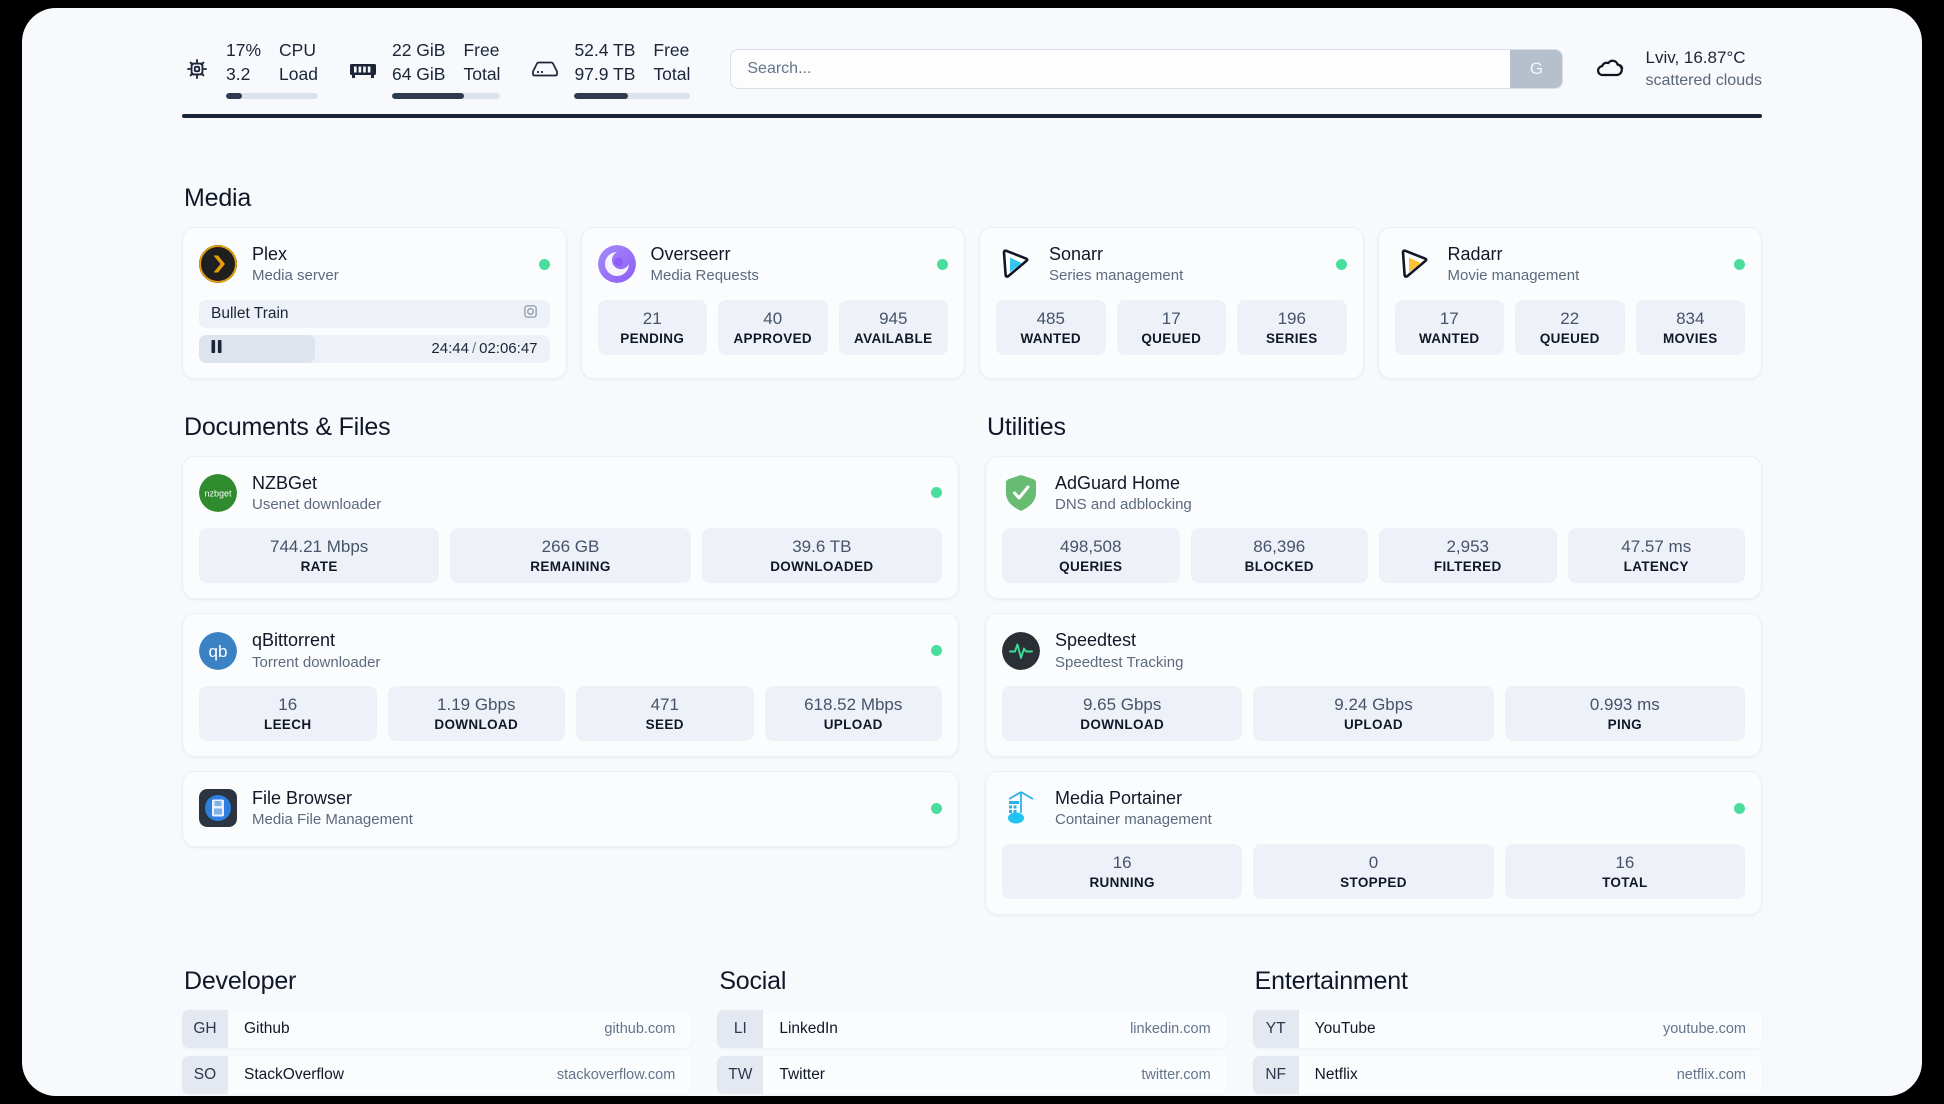  What do you see at coordinates (605, 73) in the screenshot?
I see `disk-sub: 97.9 TB` at bounding box center [605, 73].